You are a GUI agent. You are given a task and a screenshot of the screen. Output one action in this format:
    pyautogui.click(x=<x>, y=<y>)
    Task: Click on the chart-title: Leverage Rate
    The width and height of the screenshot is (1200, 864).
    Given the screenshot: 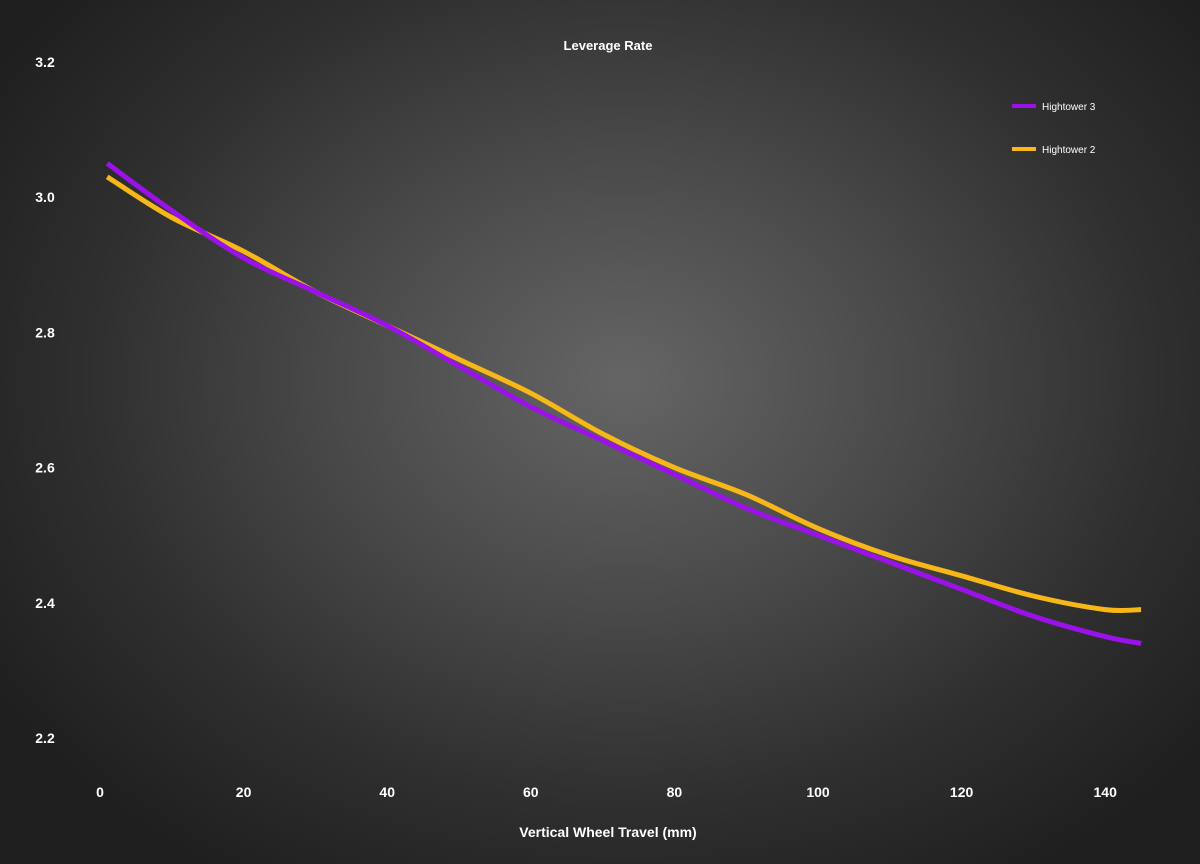 What is the action you would take?
    pyautogui.click(x=608, y=45)
    